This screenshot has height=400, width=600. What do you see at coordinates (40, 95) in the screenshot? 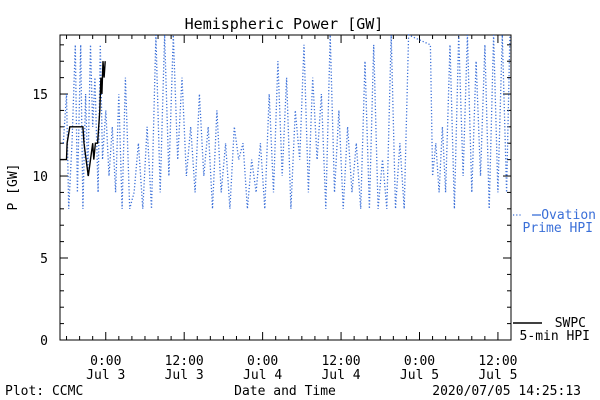
I see `y-tick-label: 15` at bounding box center [40, 95].